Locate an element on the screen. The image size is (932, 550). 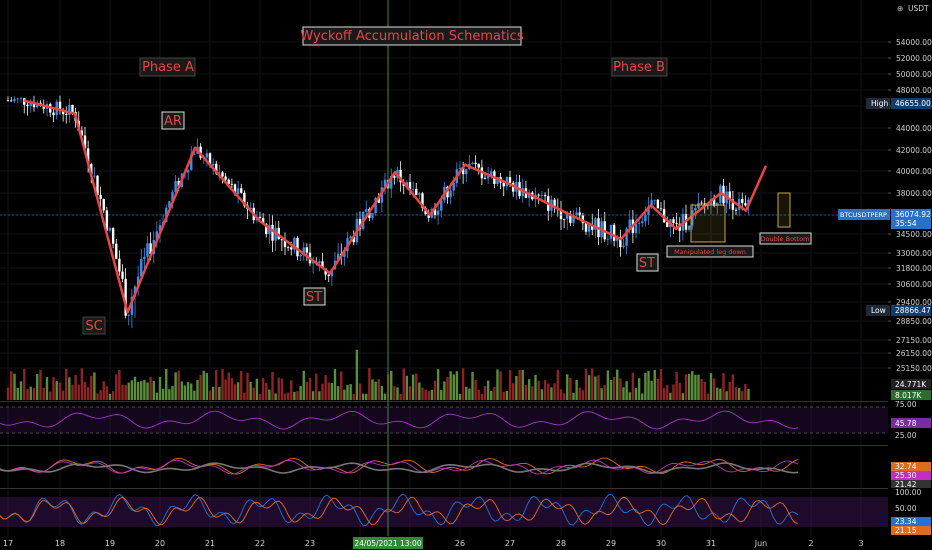
low-tag: Low 28866.47 is located at coordinates (898, 310).